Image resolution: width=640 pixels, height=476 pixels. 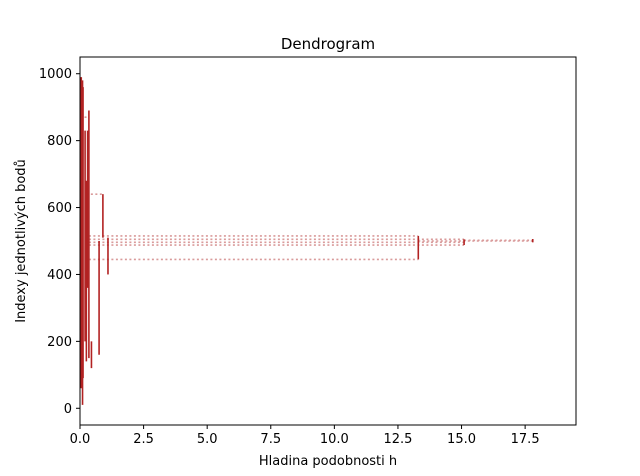 What do you see at coordinates (525, 439) in the screenshot?
I see `x-tick-label-7: 17.5` at bounding box center [525, 439].